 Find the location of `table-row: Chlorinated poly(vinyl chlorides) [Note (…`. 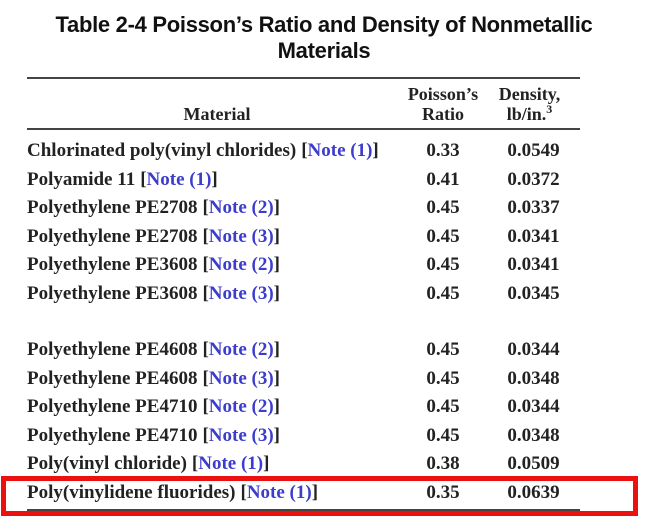

table-row: Chlorinated poly(vinyl chlorides) [Note (… is located at coordinates (303, 151).